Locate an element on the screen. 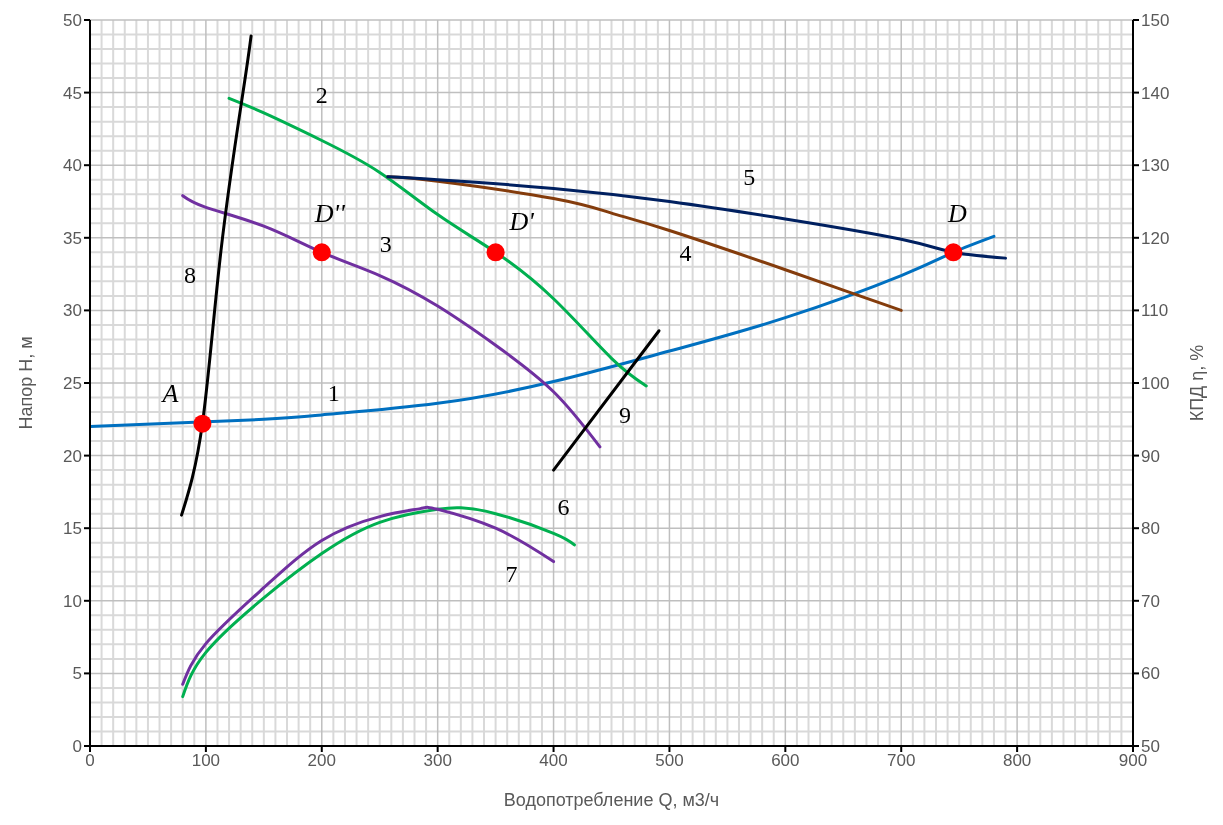  series-label: 1 is located at coordinates (333, 392).